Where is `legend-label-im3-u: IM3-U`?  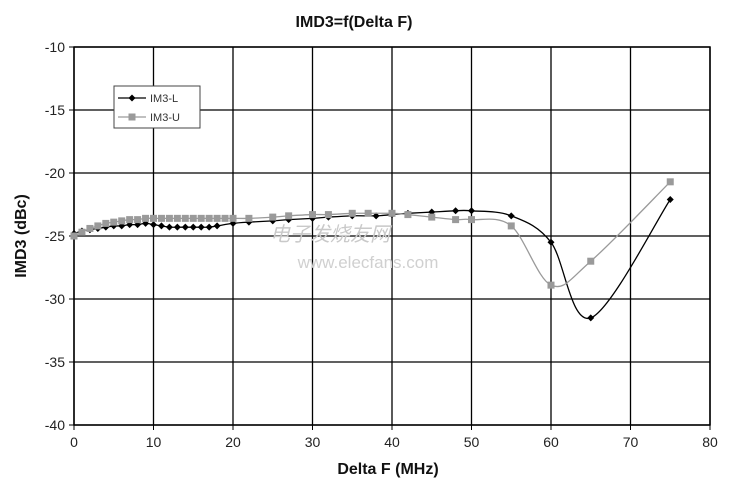
legend-label-im3-u: IM3-U is located at coordinates (165, 118).